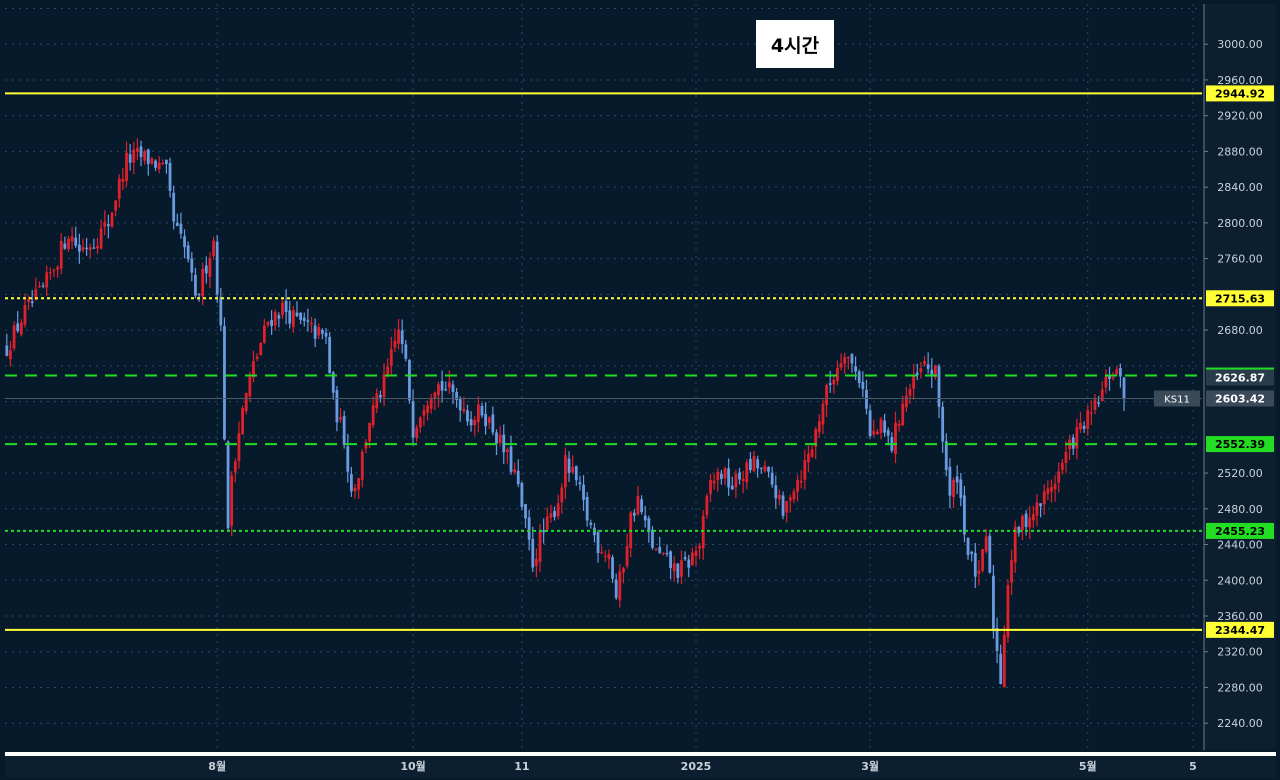 The image size is (1280, 780). I want to click on y-tick-label: 2240.00, so click(1240, 723).